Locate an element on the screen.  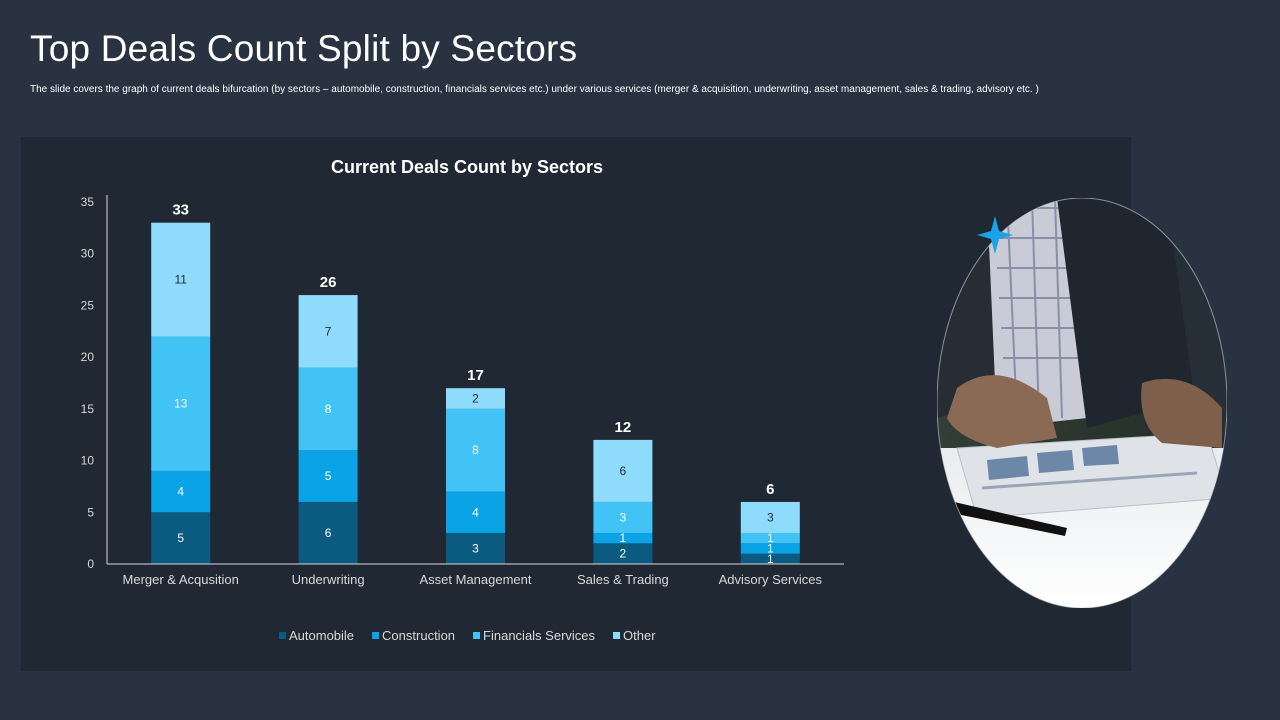
bar-total-label: 6 is located at coordinates (770, 489).